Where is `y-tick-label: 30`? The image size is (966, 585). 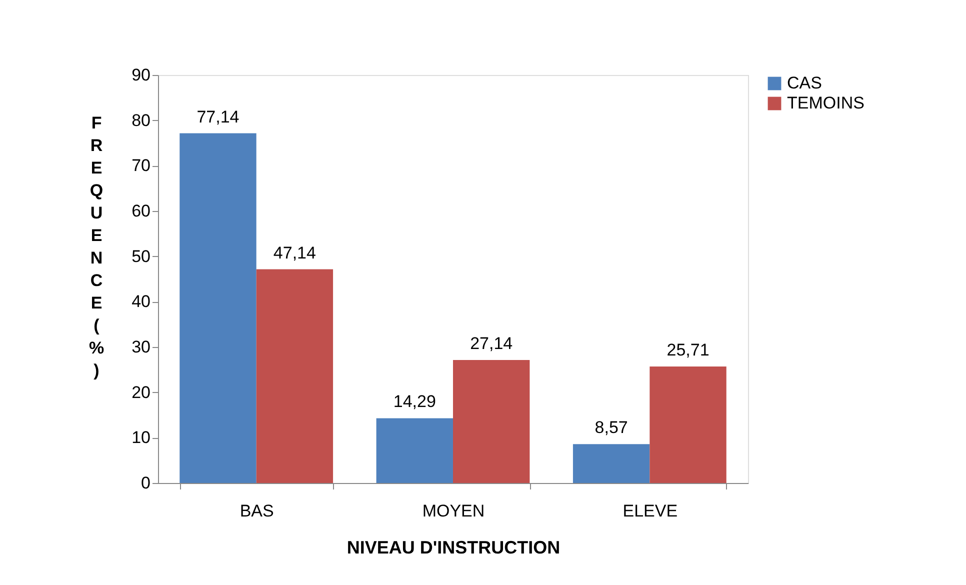 y-tick-label: 30 is located at coordinates (141, 347).